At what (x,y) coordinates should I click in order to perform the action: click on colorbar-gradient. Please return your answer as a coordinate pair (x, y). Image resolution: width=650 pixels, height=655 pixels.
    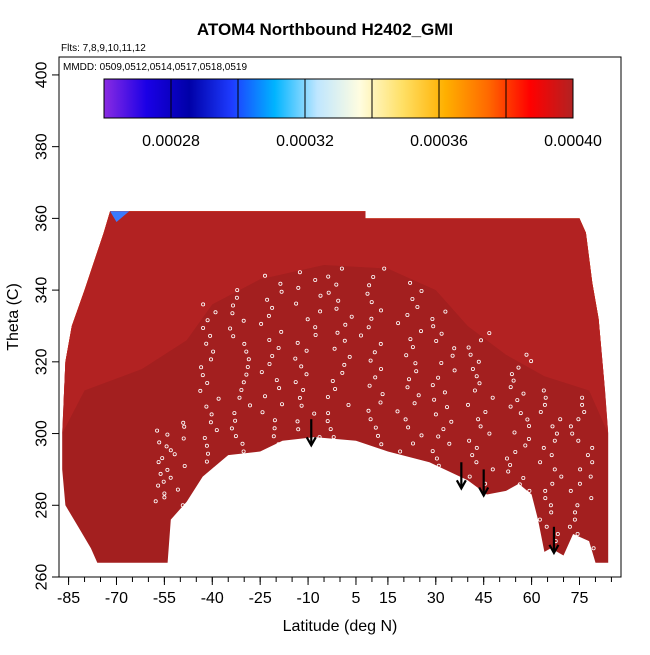
    Looking at the image, I should click on (338, 98).